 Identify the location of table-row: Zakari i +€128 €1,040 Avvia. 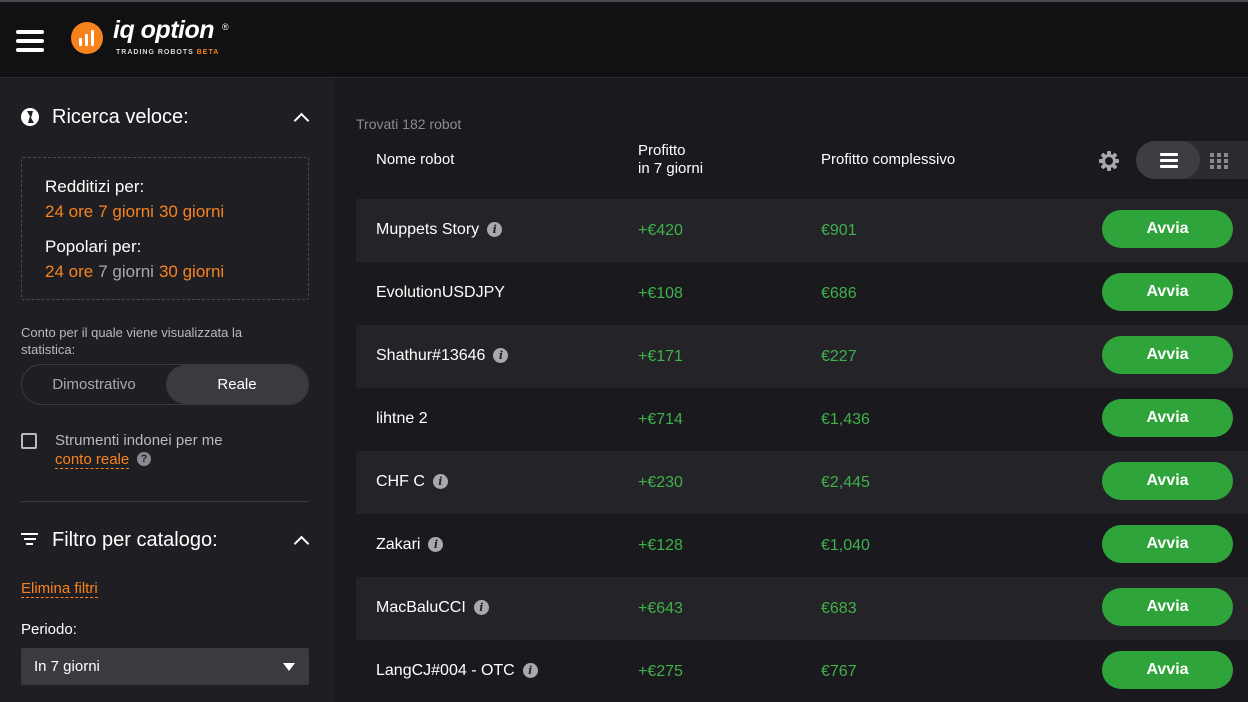
(802, 545).